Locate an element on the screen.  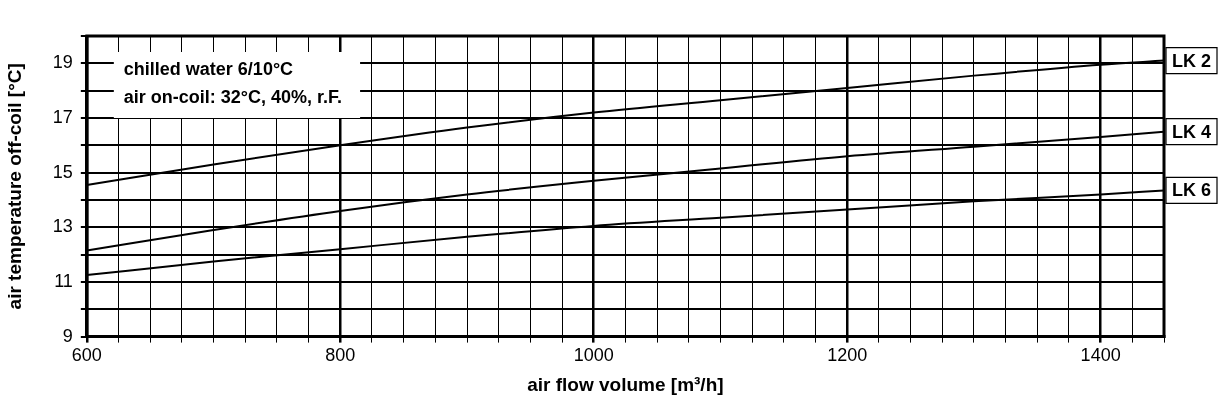
y-tick-label: 17 is located at coordinates (62, 116).